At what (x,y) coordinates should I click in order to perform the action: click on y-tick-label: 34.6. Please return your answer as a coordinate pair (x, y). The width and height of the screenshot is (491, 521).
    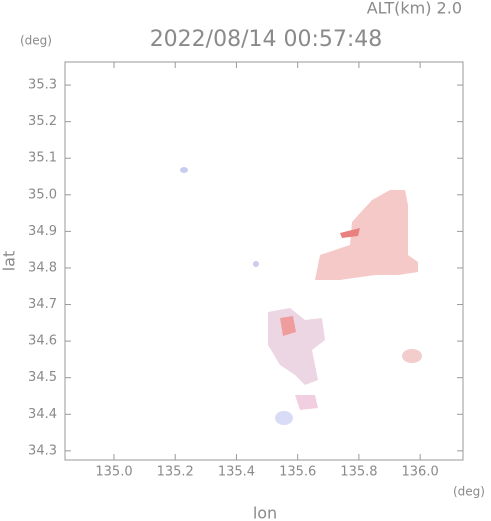
    Looking at the image, I should click on (42, 341).